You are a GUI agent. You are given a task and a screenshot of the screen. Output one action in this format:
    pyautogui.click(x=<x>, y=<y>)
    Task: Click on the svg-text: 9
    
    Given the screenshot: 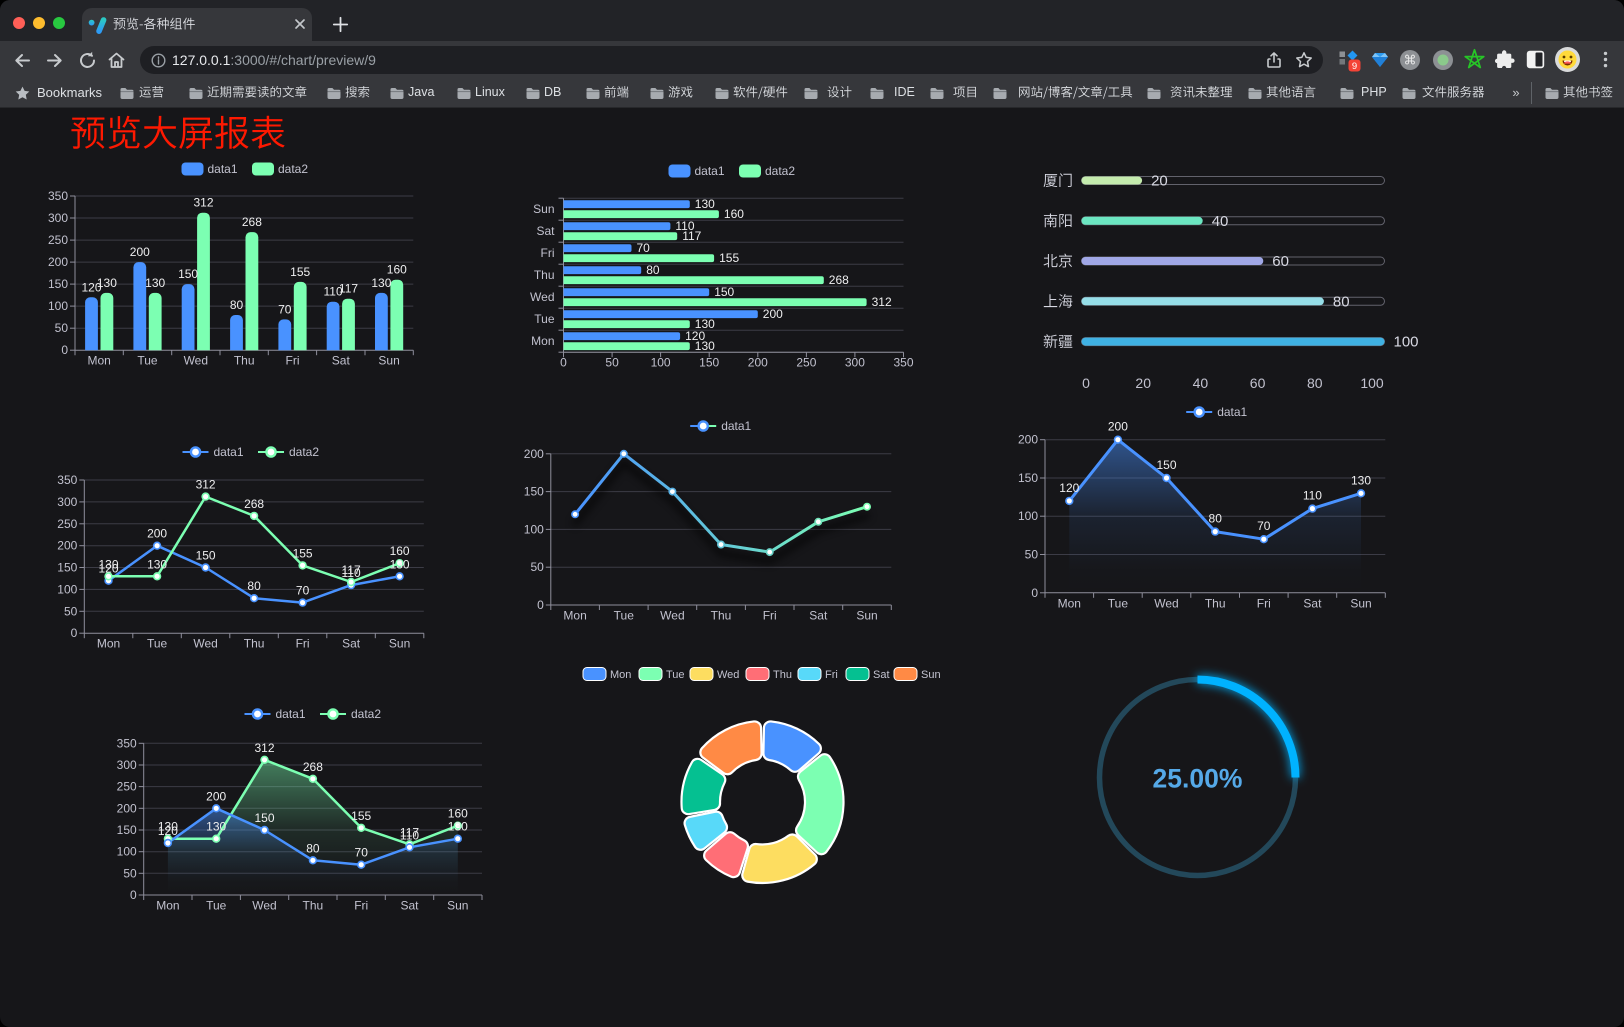 What is the action you would take?
    pyautogui.click(x=1354, y=66)
    